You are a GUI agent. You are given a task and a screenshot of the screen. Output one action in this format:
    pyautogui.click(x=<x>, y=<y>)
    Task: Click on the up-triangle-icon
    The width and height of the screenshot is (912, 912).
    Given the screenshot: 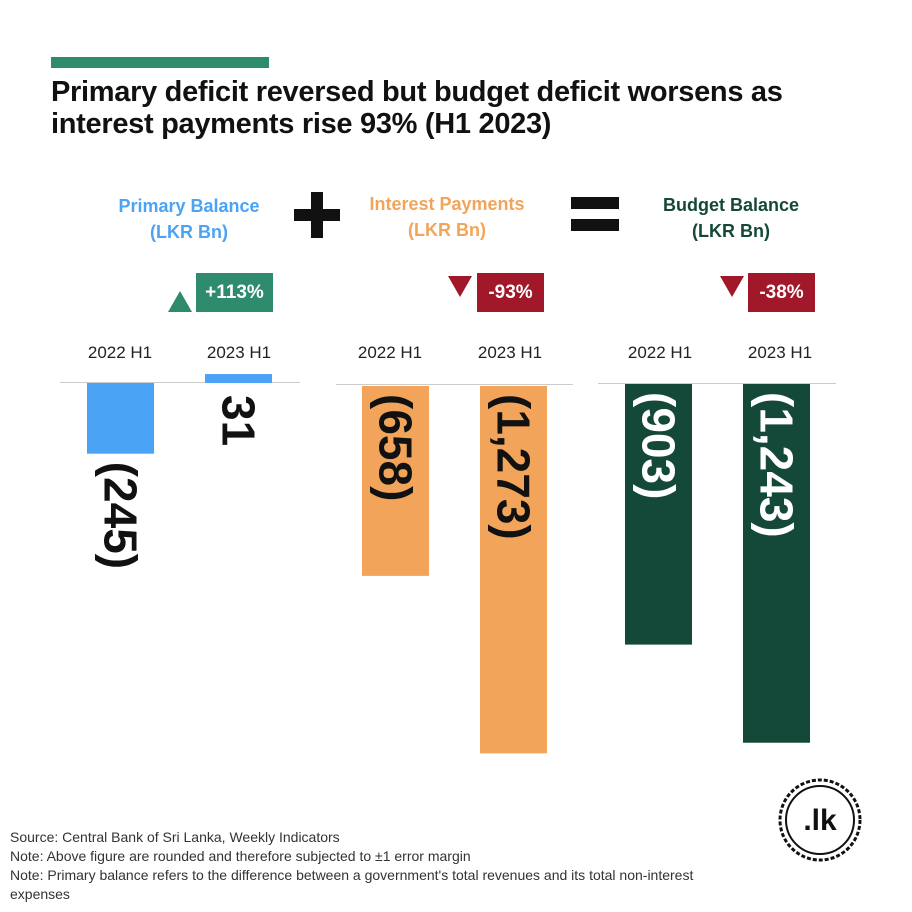 What is the action you would take?
    pyautogui.click(x=180, y=301)
    